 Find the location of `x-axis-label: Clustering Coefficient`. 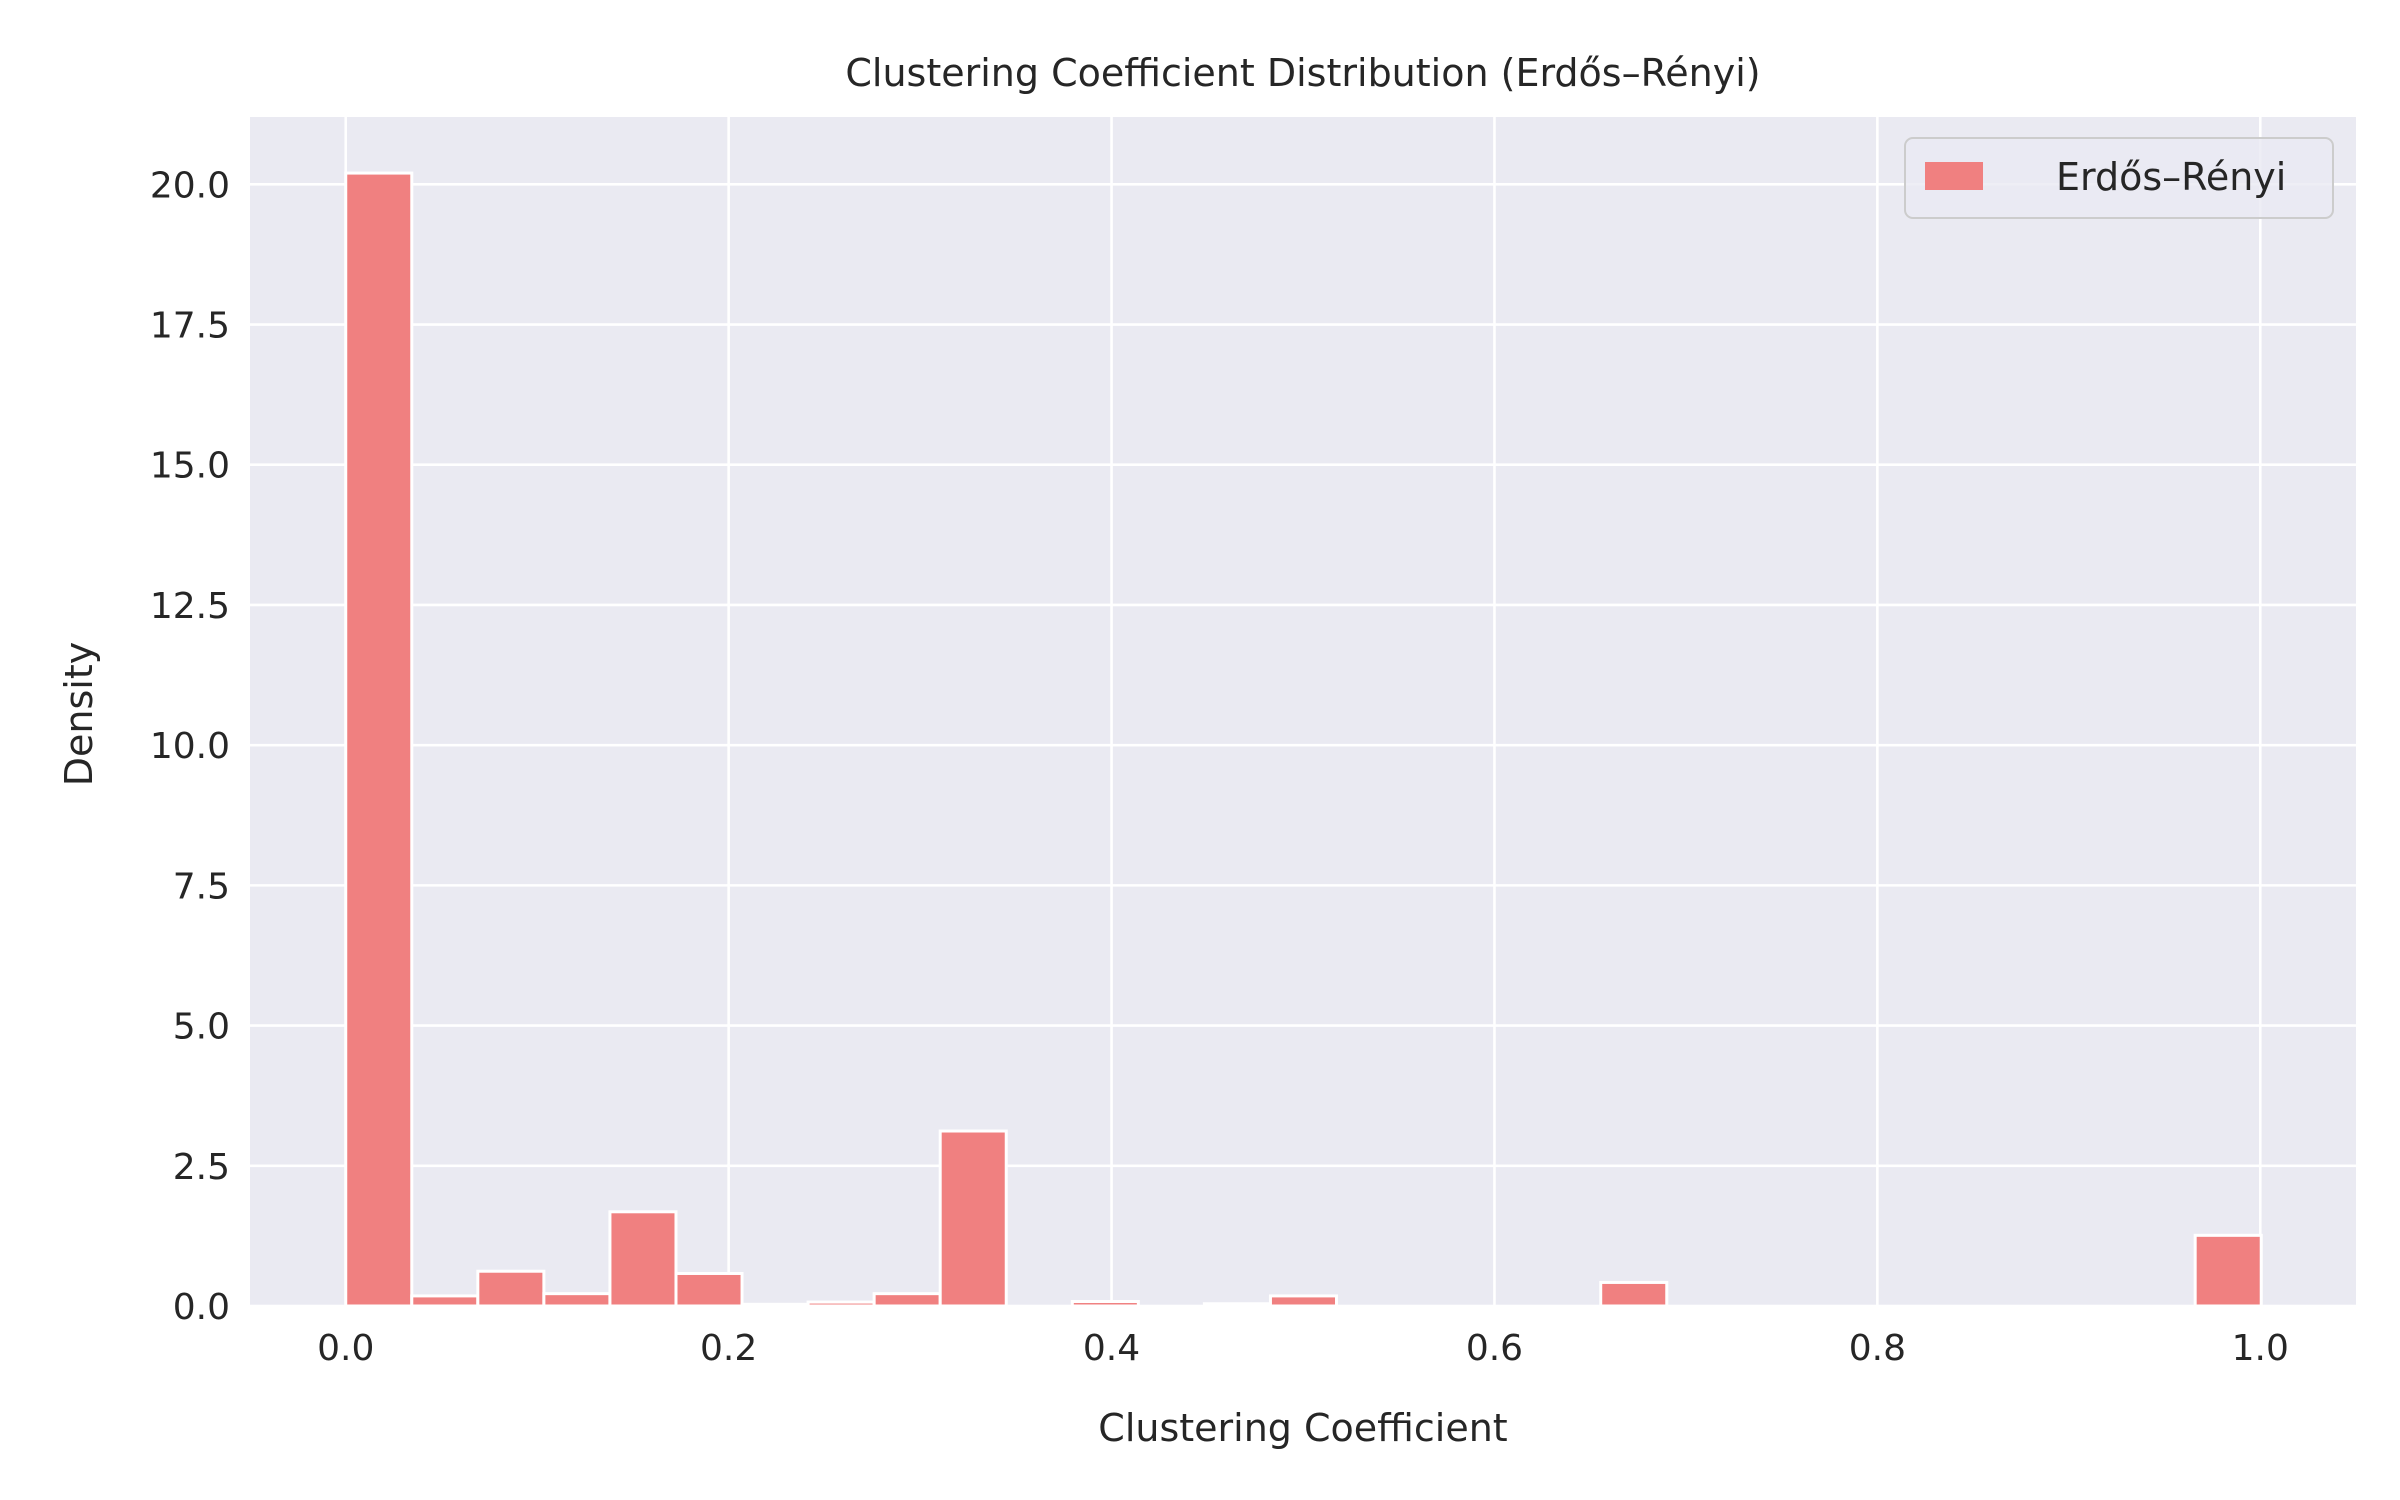

x-axis-label: Clustering Coefficient is located at coordinates (1302, 1428).